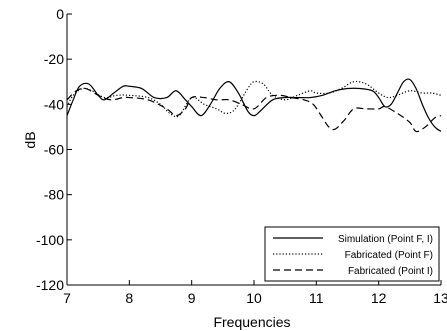 Image resolution: width=447 pixels, height=331 pixels. What do you see at coordinates (129, 298) in the screenshot?
I see `x-tick-label: 8` at bounding box center [129, 298].